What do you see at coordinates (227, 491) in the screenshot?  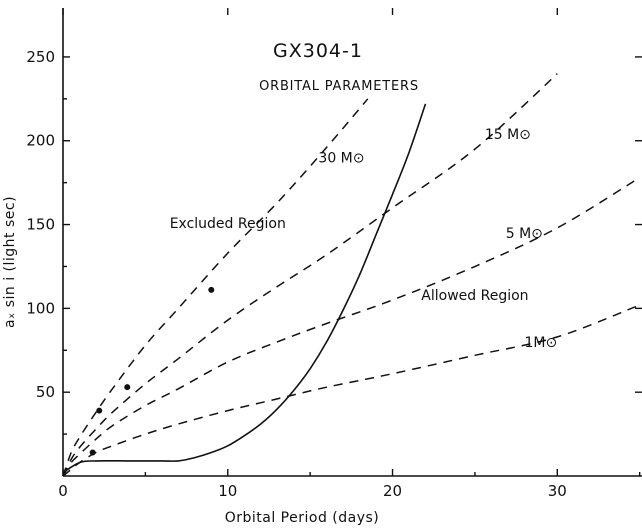 I see `x-tick-label: 10` at bounding box center [227, 491].